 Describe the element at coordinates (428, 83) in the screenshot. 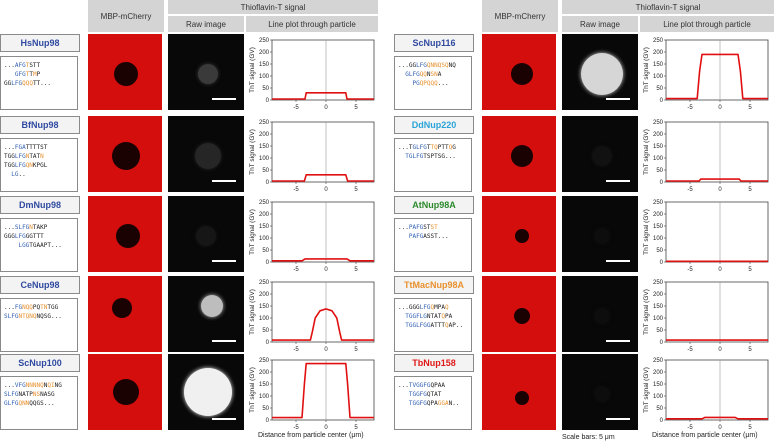

I see `sequence-segment: QPQQQ` at that location.